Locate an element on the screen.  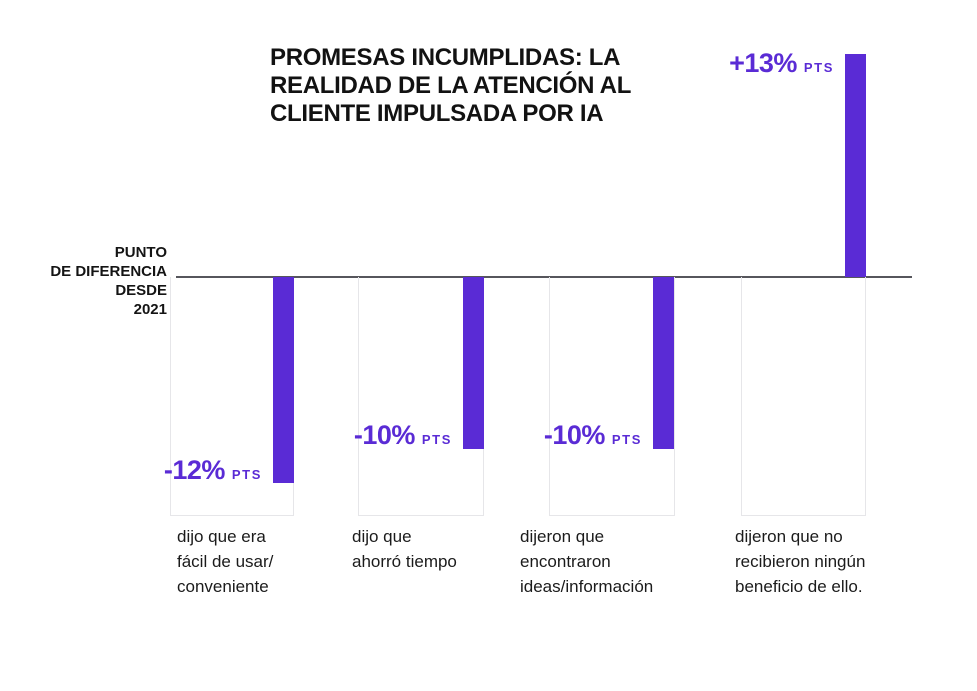
value-label: +13% PTS is located at coordinates (733, 63).